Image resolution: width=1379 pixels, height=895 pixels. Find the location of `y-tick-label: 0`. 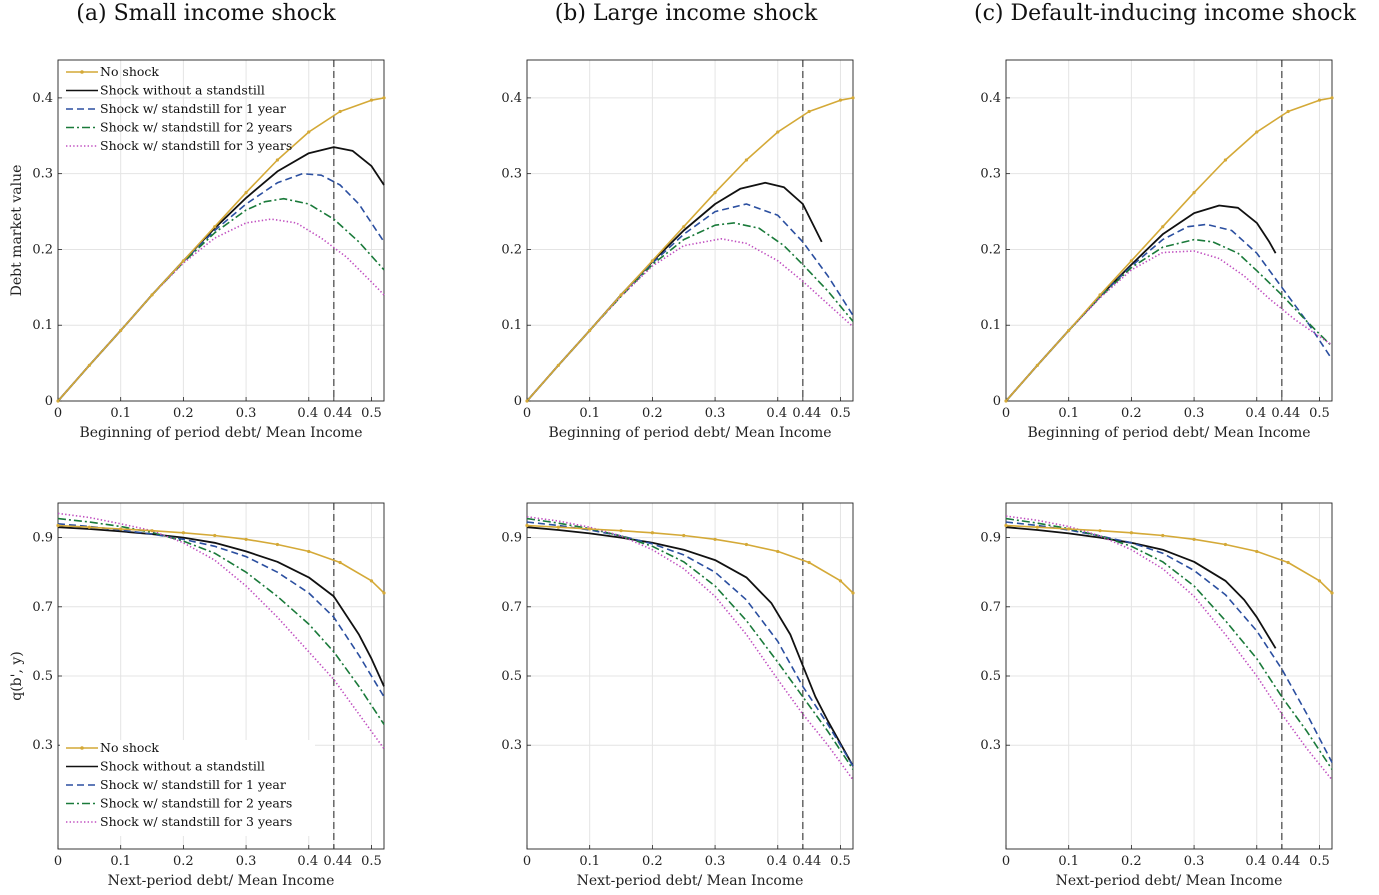

y-tick-label: 0 is located at coordinates (49, 401).